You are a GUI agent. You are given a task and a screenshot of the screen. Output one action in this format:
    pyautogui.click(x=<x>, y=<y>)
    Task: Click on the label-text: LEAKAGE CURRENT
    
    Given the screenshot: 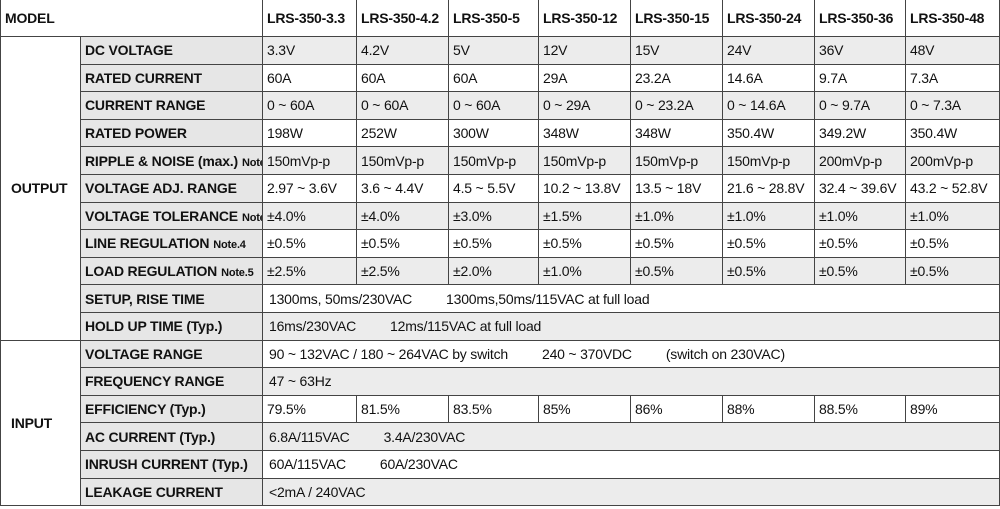 What is the action you would take?
    pyautogui.click(x=154, y=491)
    